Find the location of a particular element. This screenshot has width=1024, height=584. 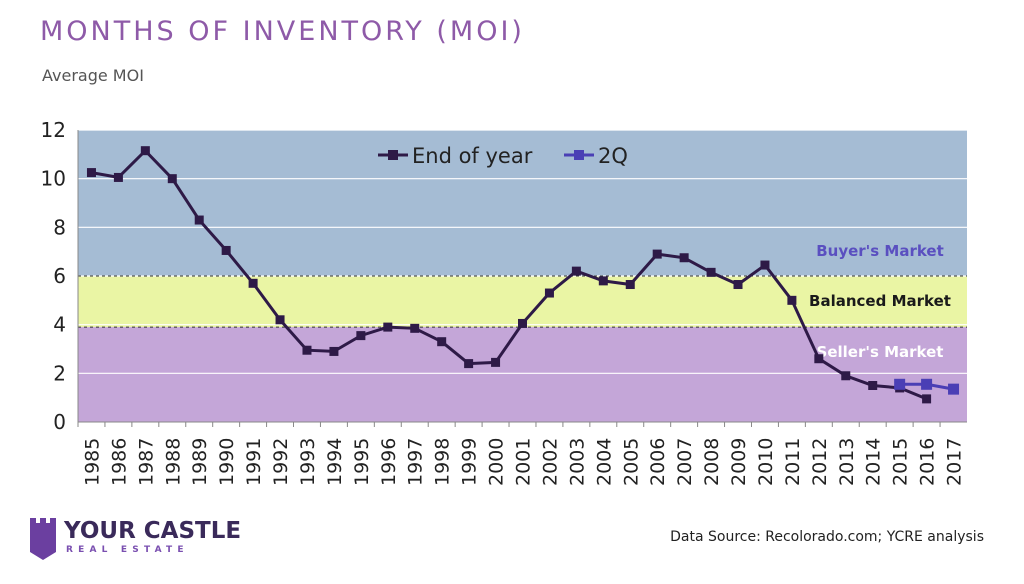

legend-label: 2Q is located at coordinates (613, 156).